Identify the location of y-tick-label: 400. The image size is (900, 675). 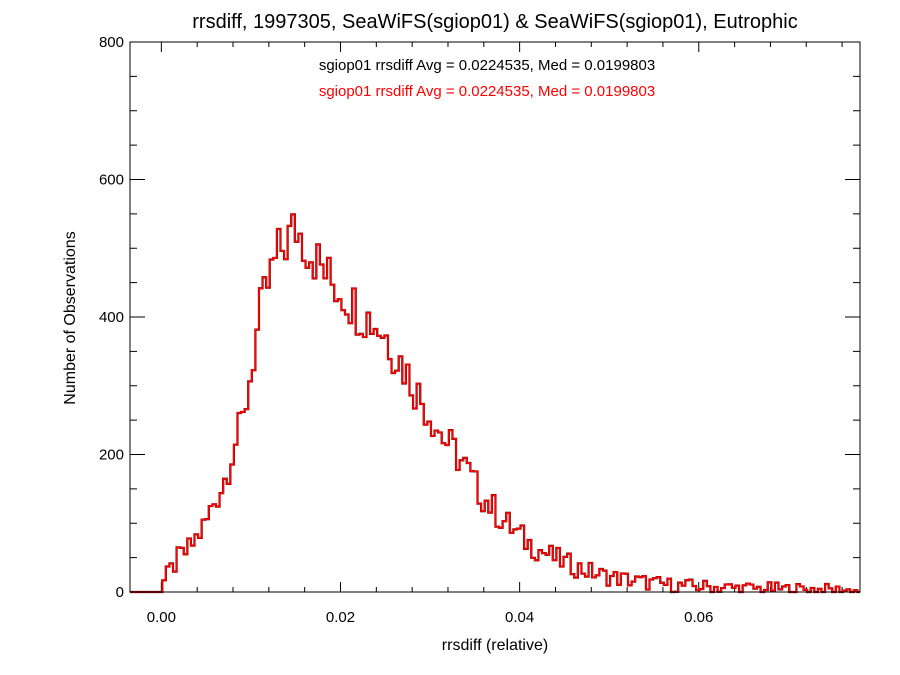
(111, 317).